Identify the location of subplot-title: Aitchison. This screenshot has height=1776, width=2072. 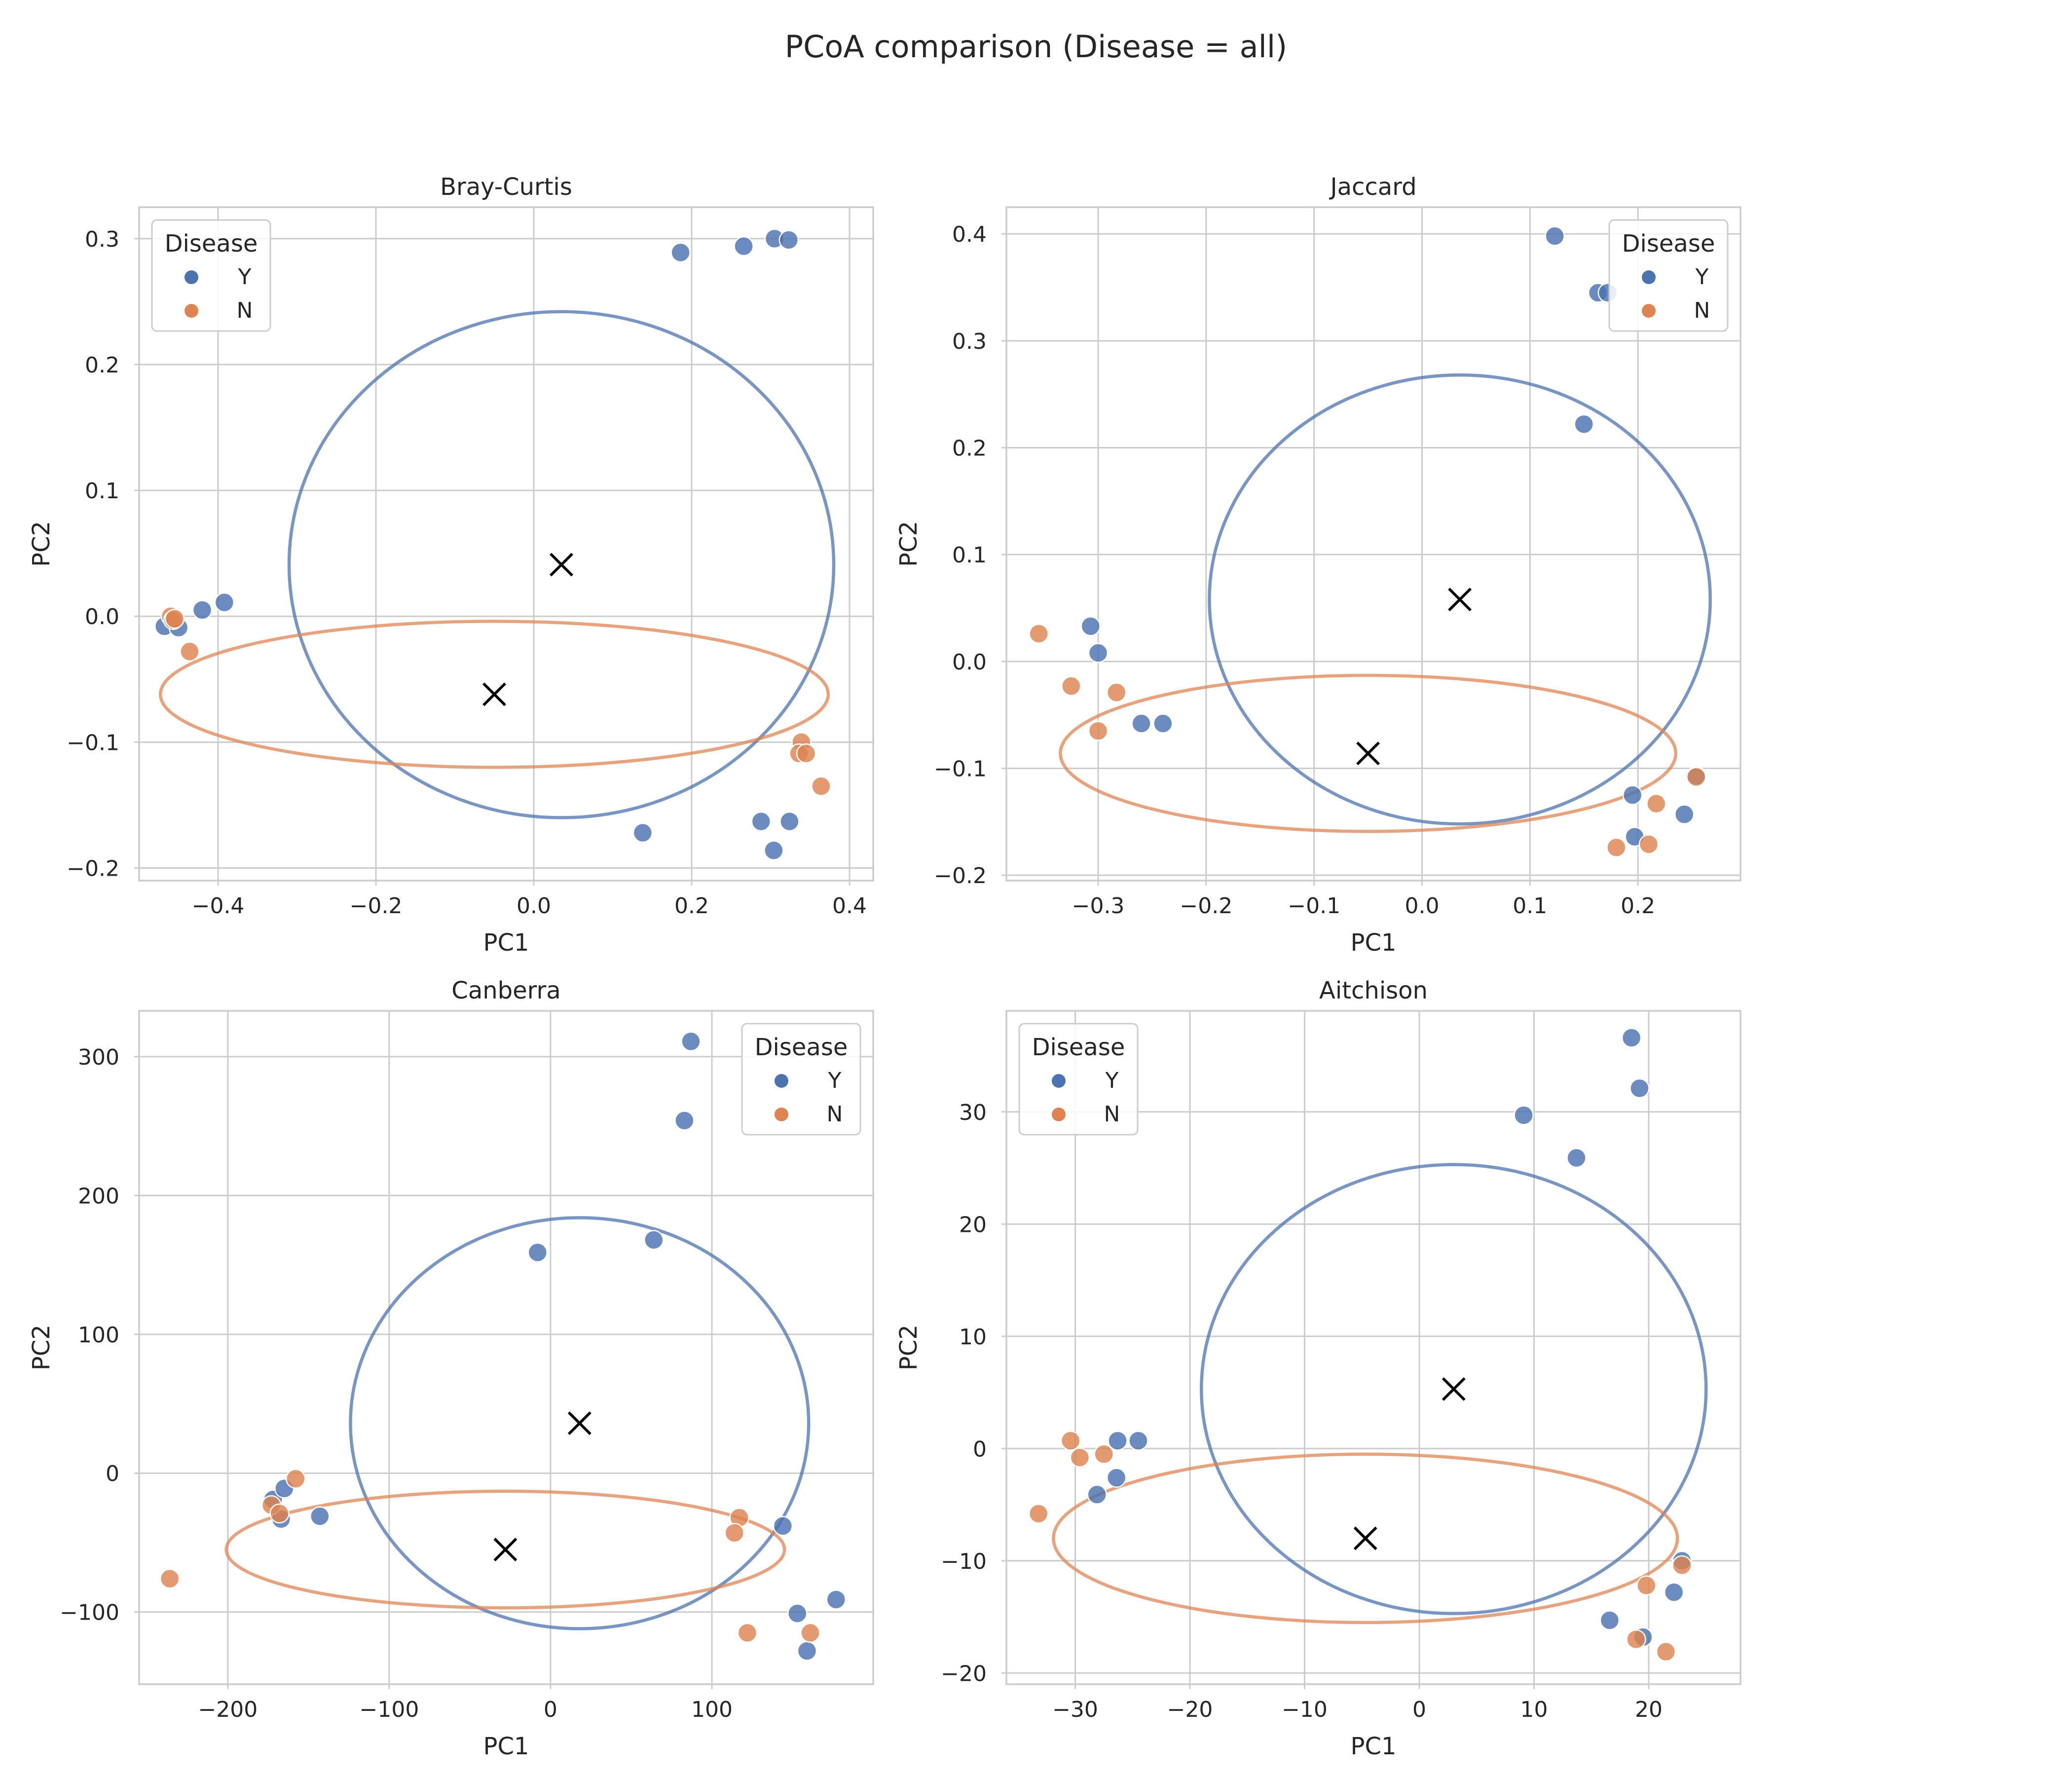
(1373, 991).